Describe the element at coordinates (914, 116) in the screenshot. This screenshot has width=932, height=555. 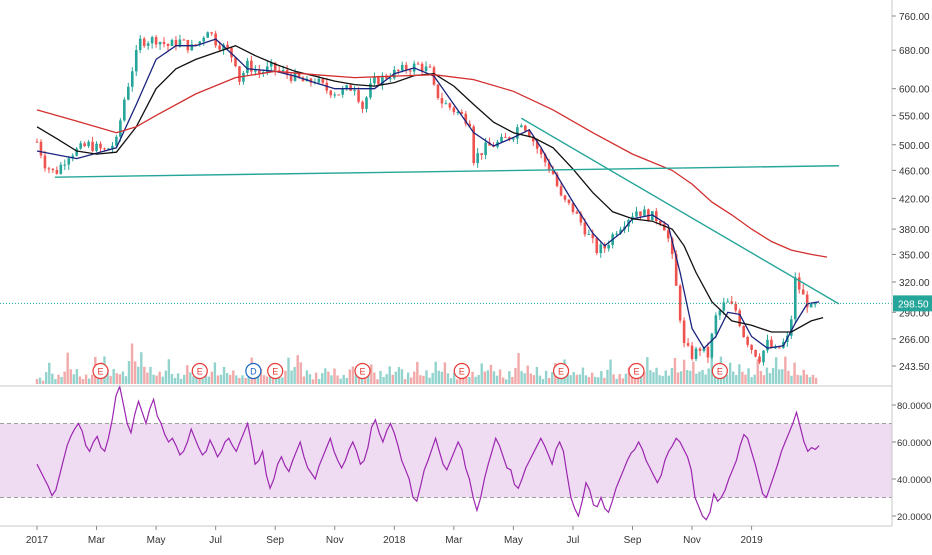
I see `price-tick-label: 550.00` at that location.